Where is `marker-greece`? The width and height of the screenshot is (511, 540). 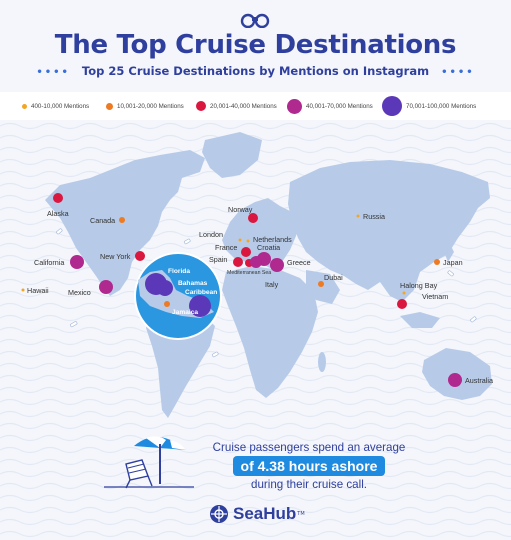 marker-greece is located at coordinates (277, 265).